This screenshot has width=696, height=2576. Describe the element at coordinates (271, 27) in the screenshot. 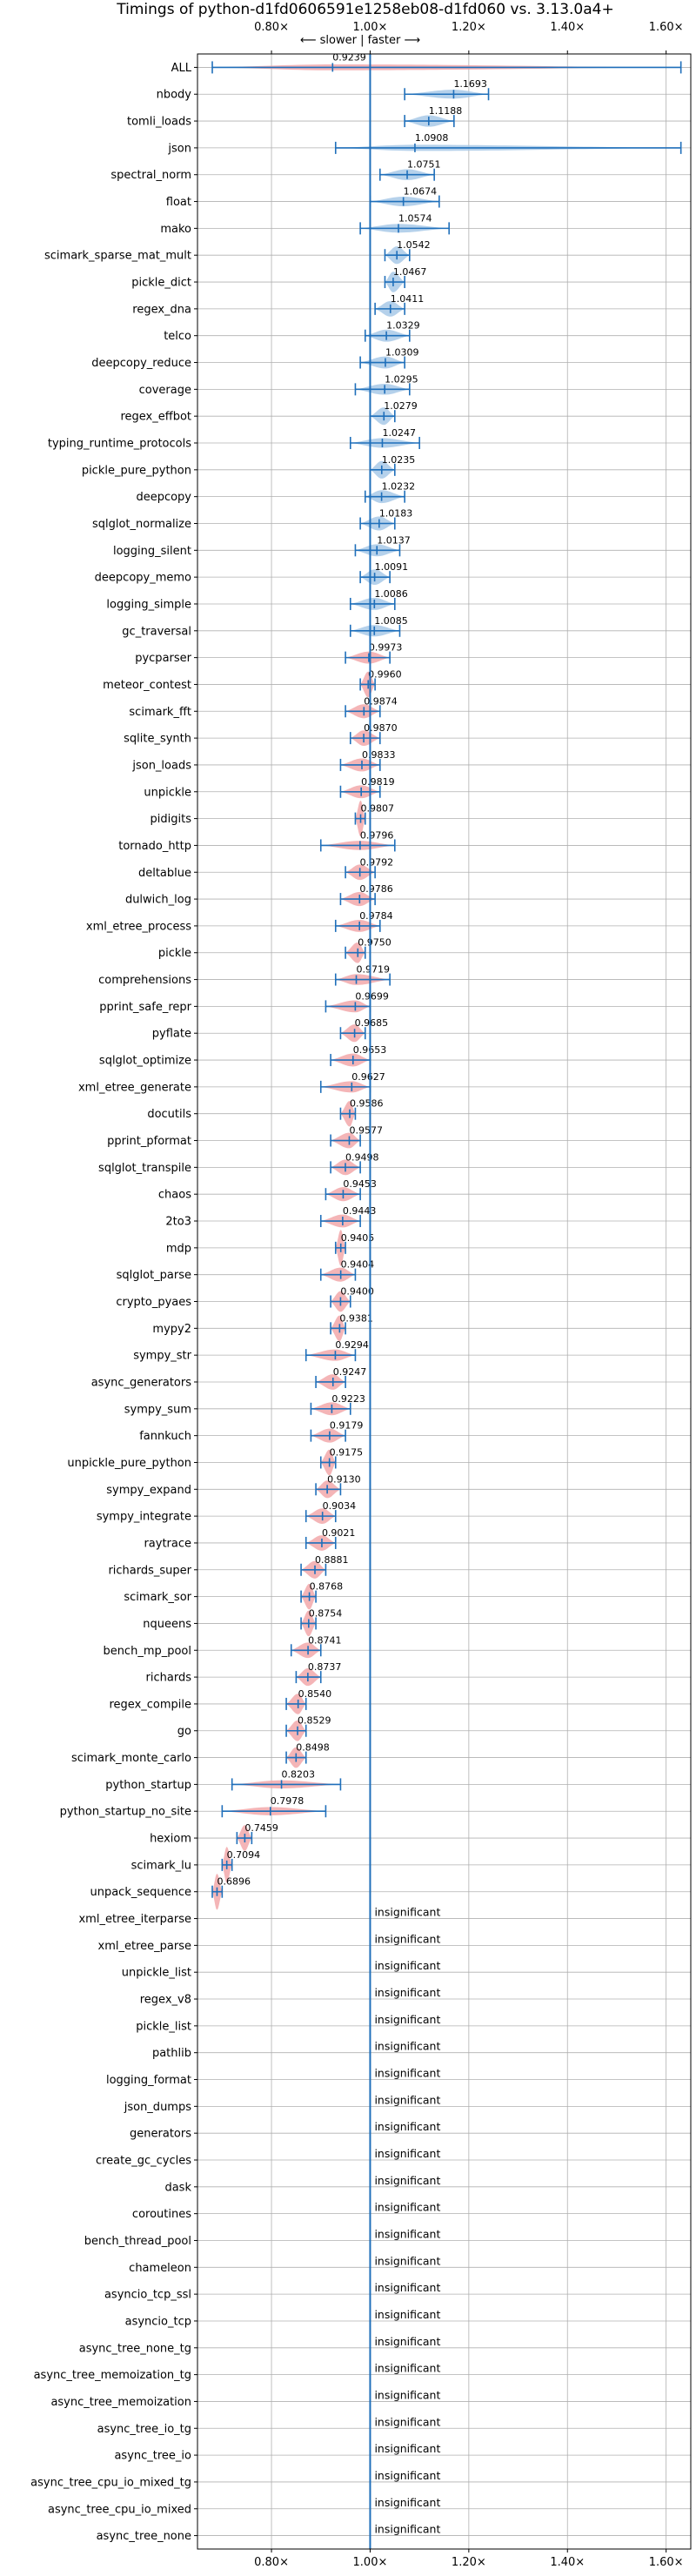

I see `x-tick-label-top: 0.80×` at that location.